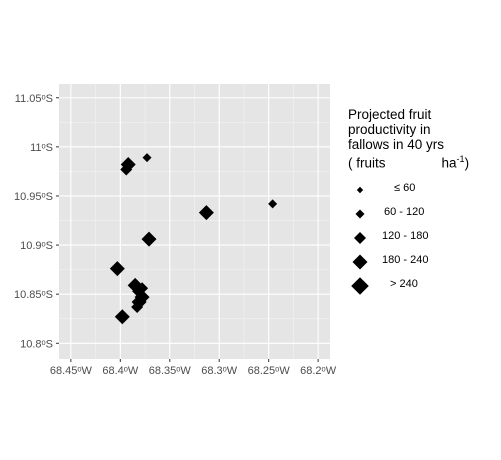  I want to click on y-tick-label: 10.9ᵒS, so click(36, 246).